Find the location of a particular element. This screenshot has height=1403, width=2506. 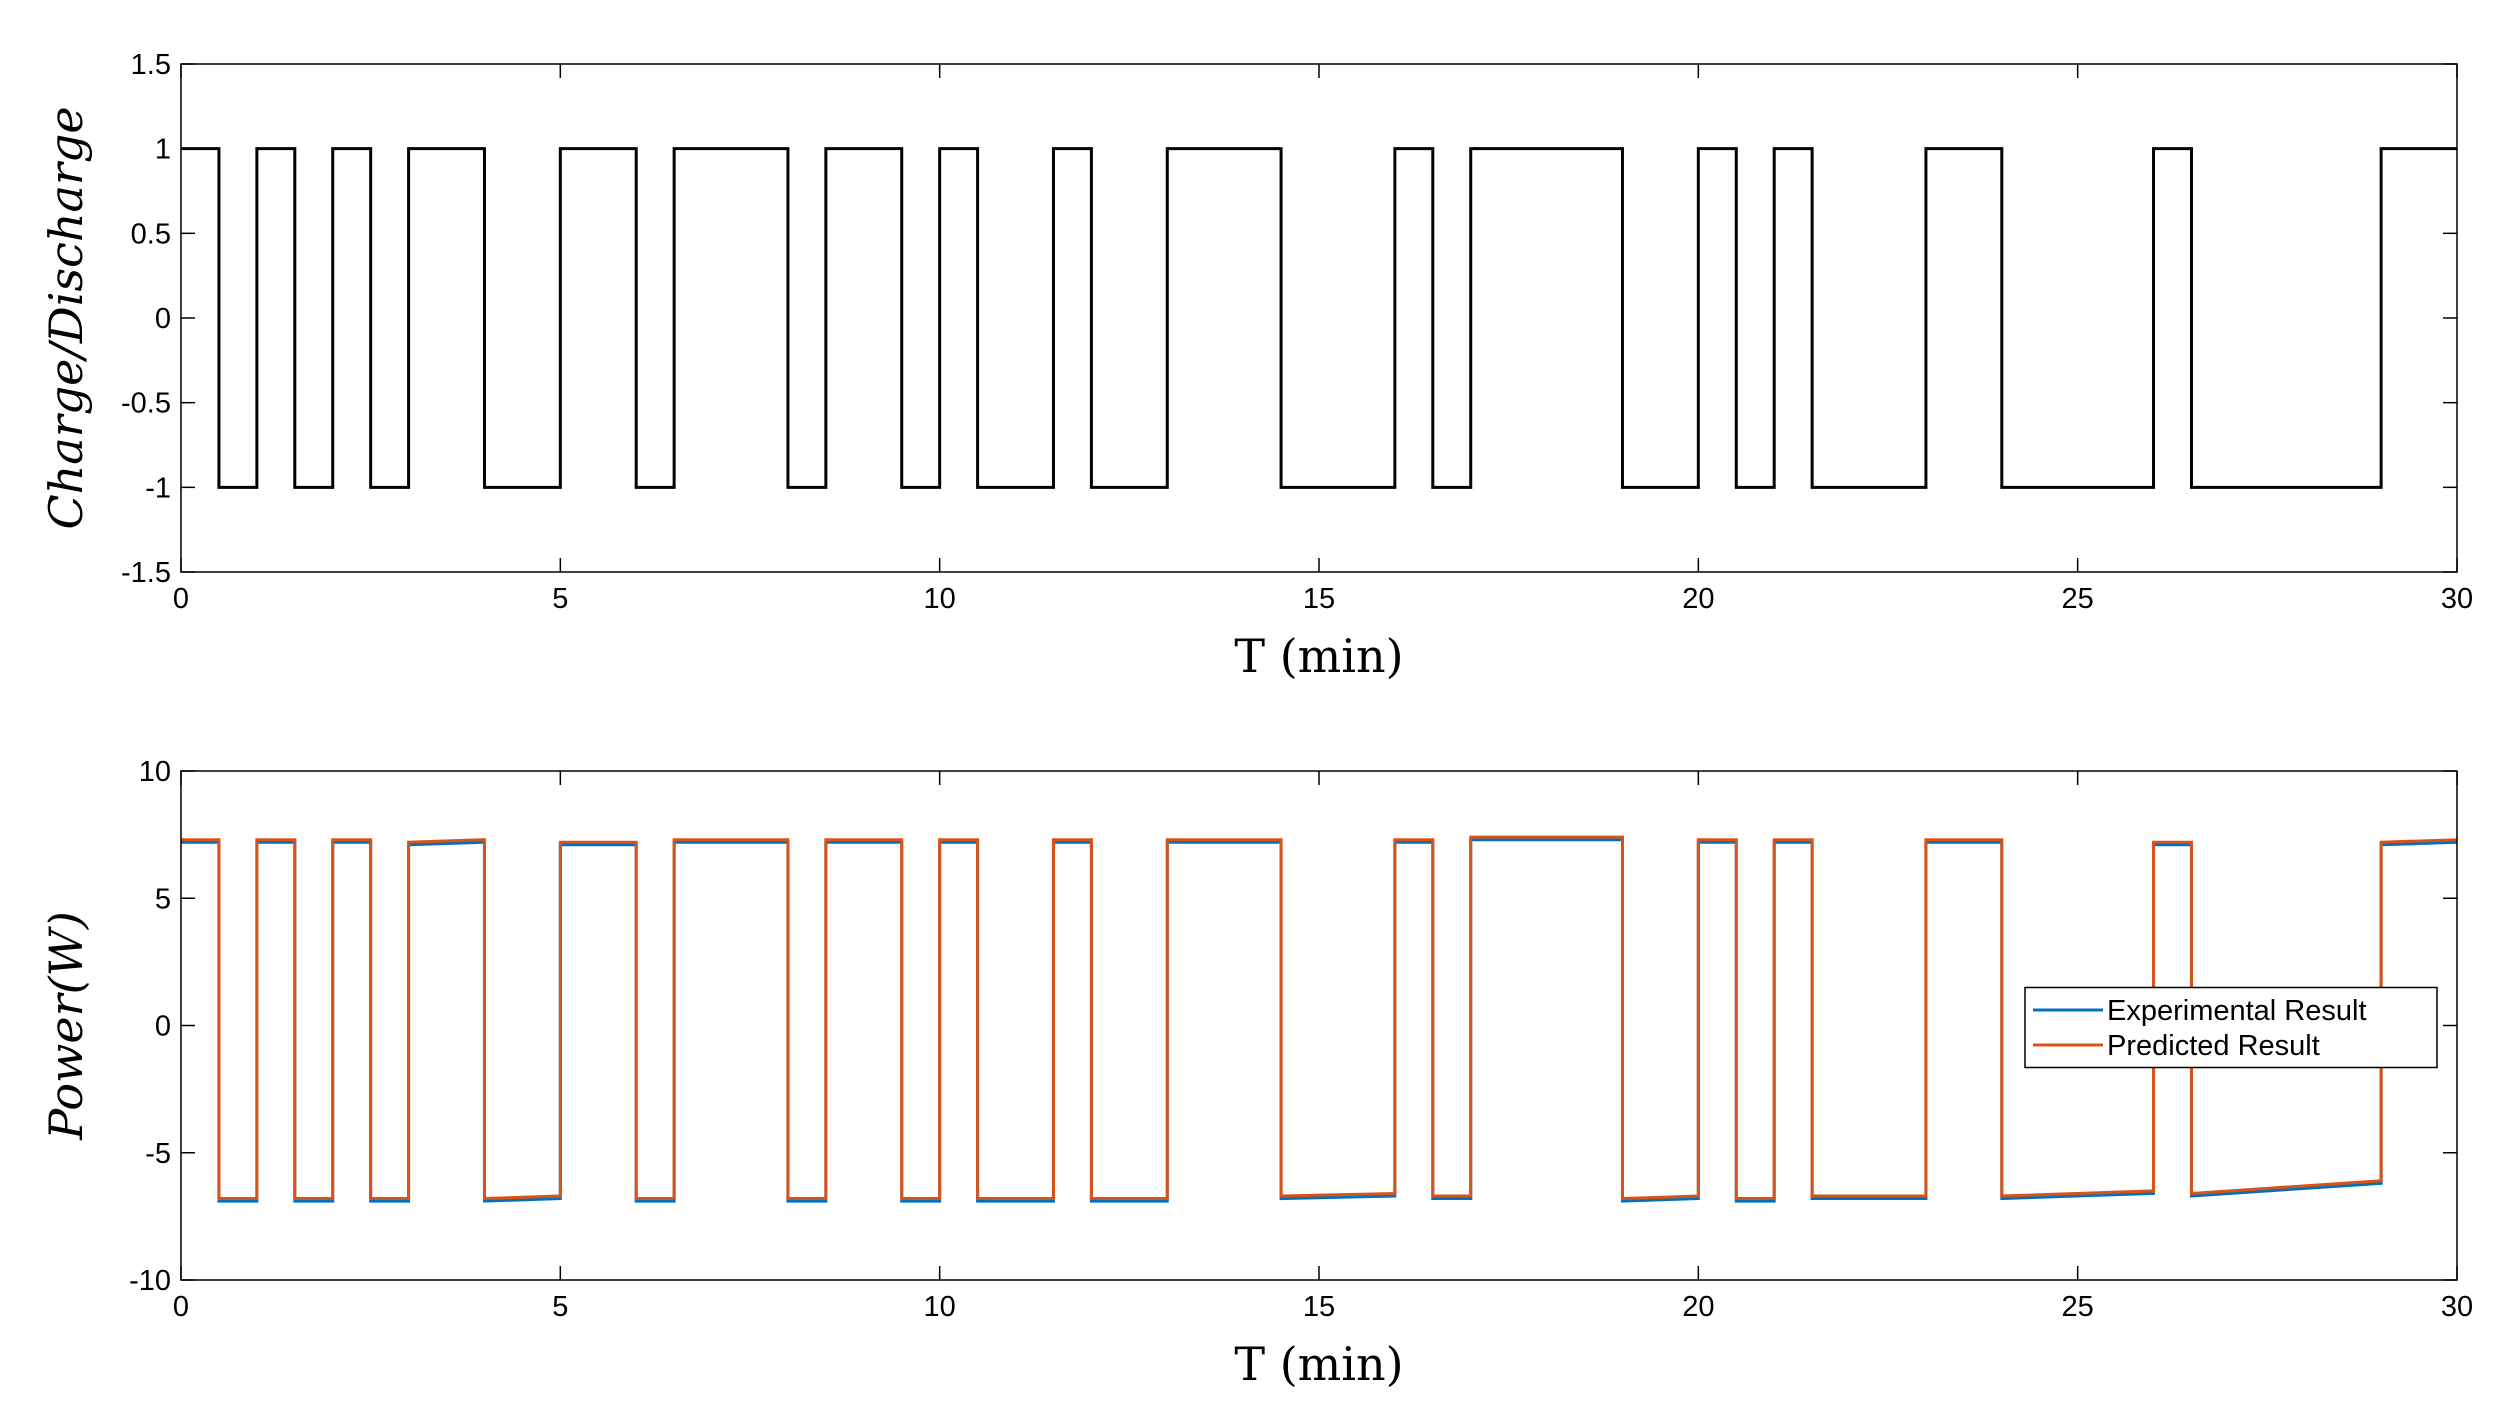

y-tick-label: 5 is located at coordinates (163, 899).